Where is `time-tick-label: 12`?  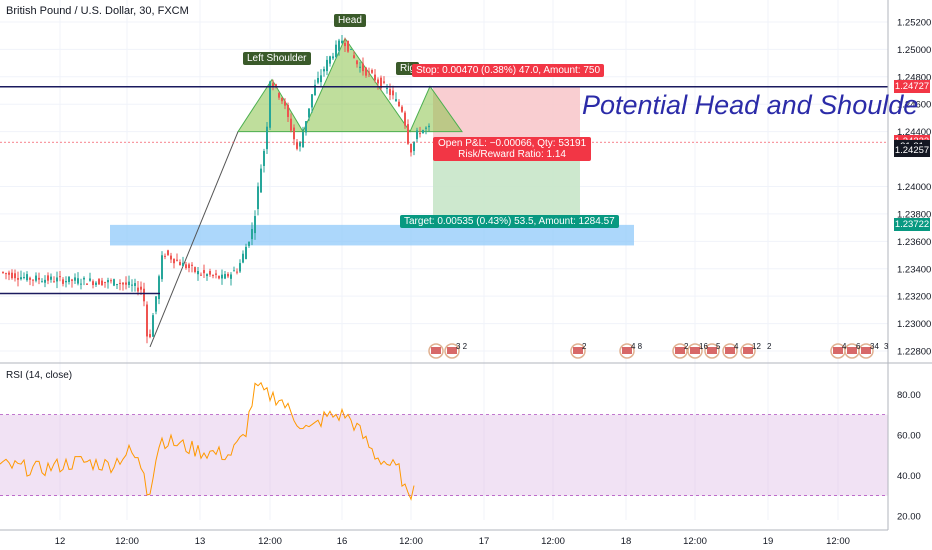
time-tick-label: 12 is located at coordinates (60, 541).